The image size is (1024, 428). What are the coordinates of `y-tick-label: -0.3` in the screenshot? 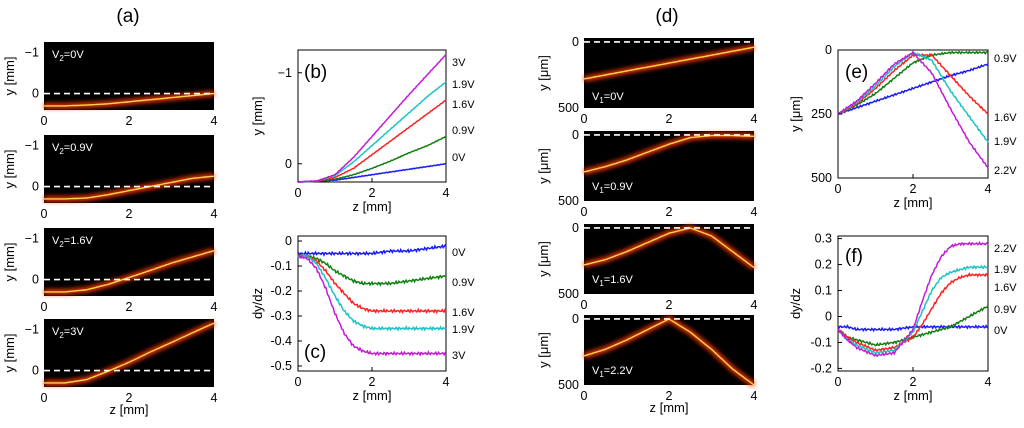 It's located at (281, 316).